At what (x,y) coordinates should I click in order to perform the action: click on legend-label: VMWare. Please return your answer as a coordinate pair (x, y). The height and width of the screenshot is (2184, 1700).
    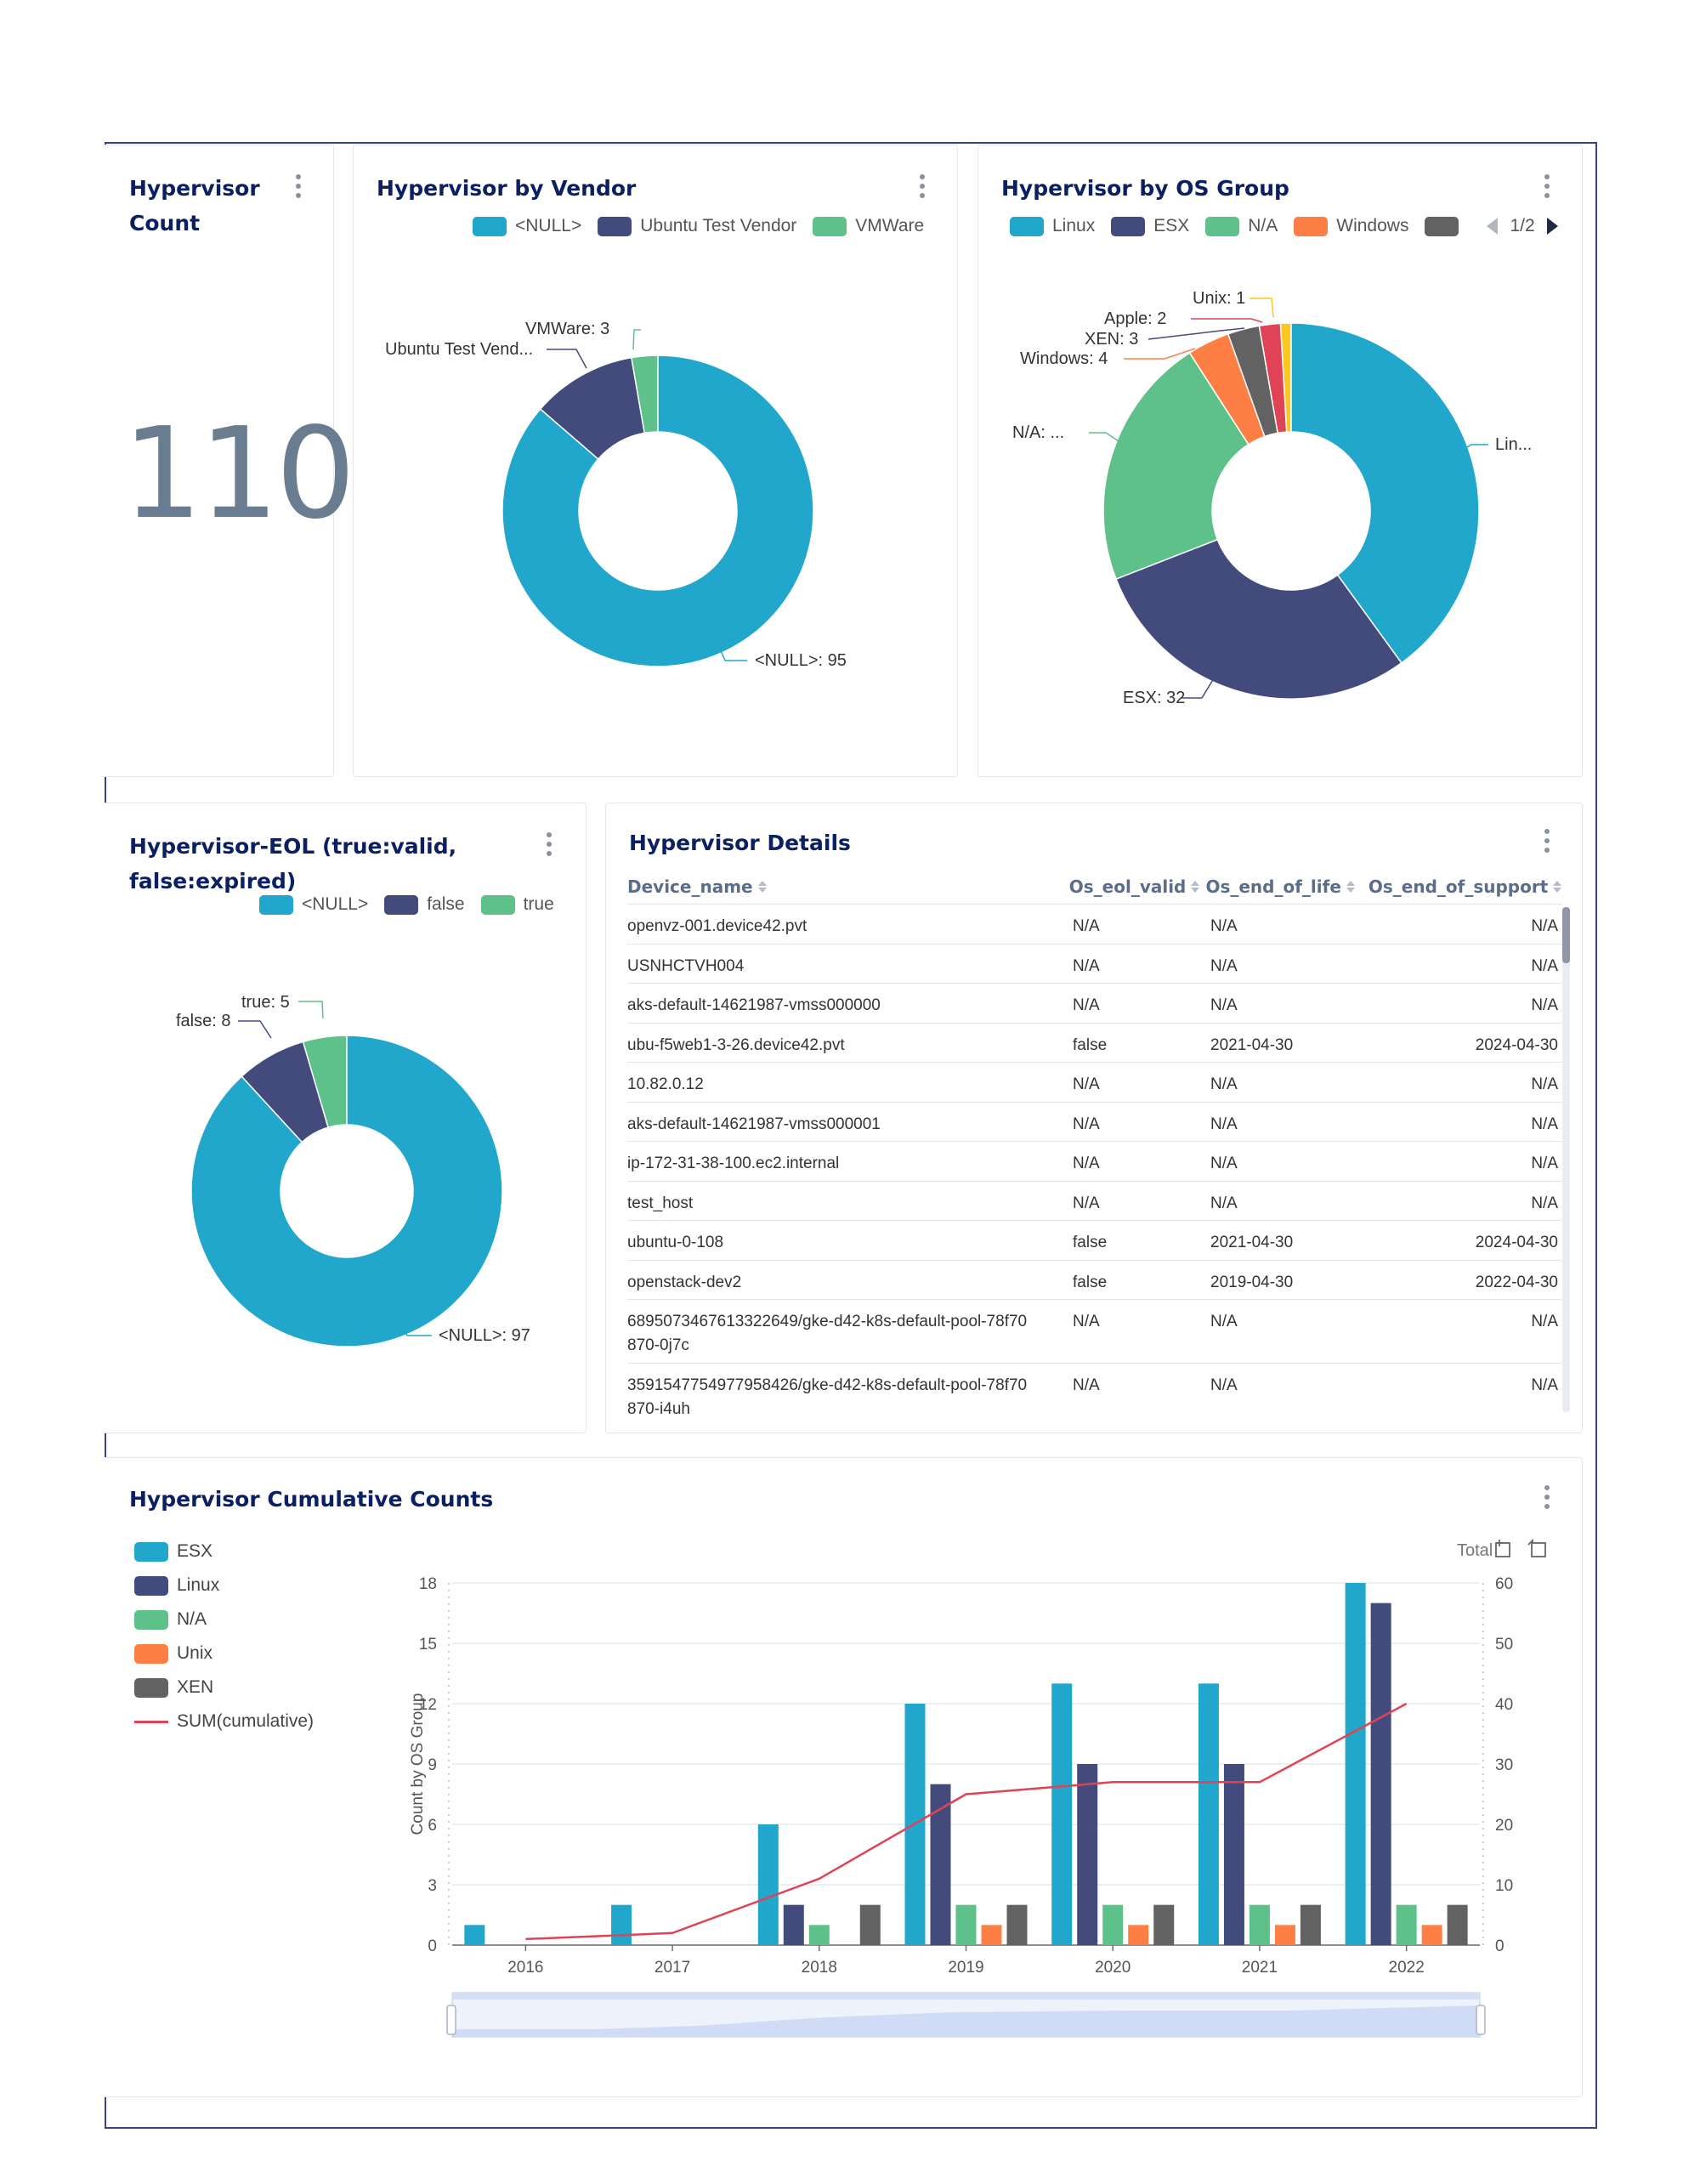
    Looking at the image, I should click on (890, 226).